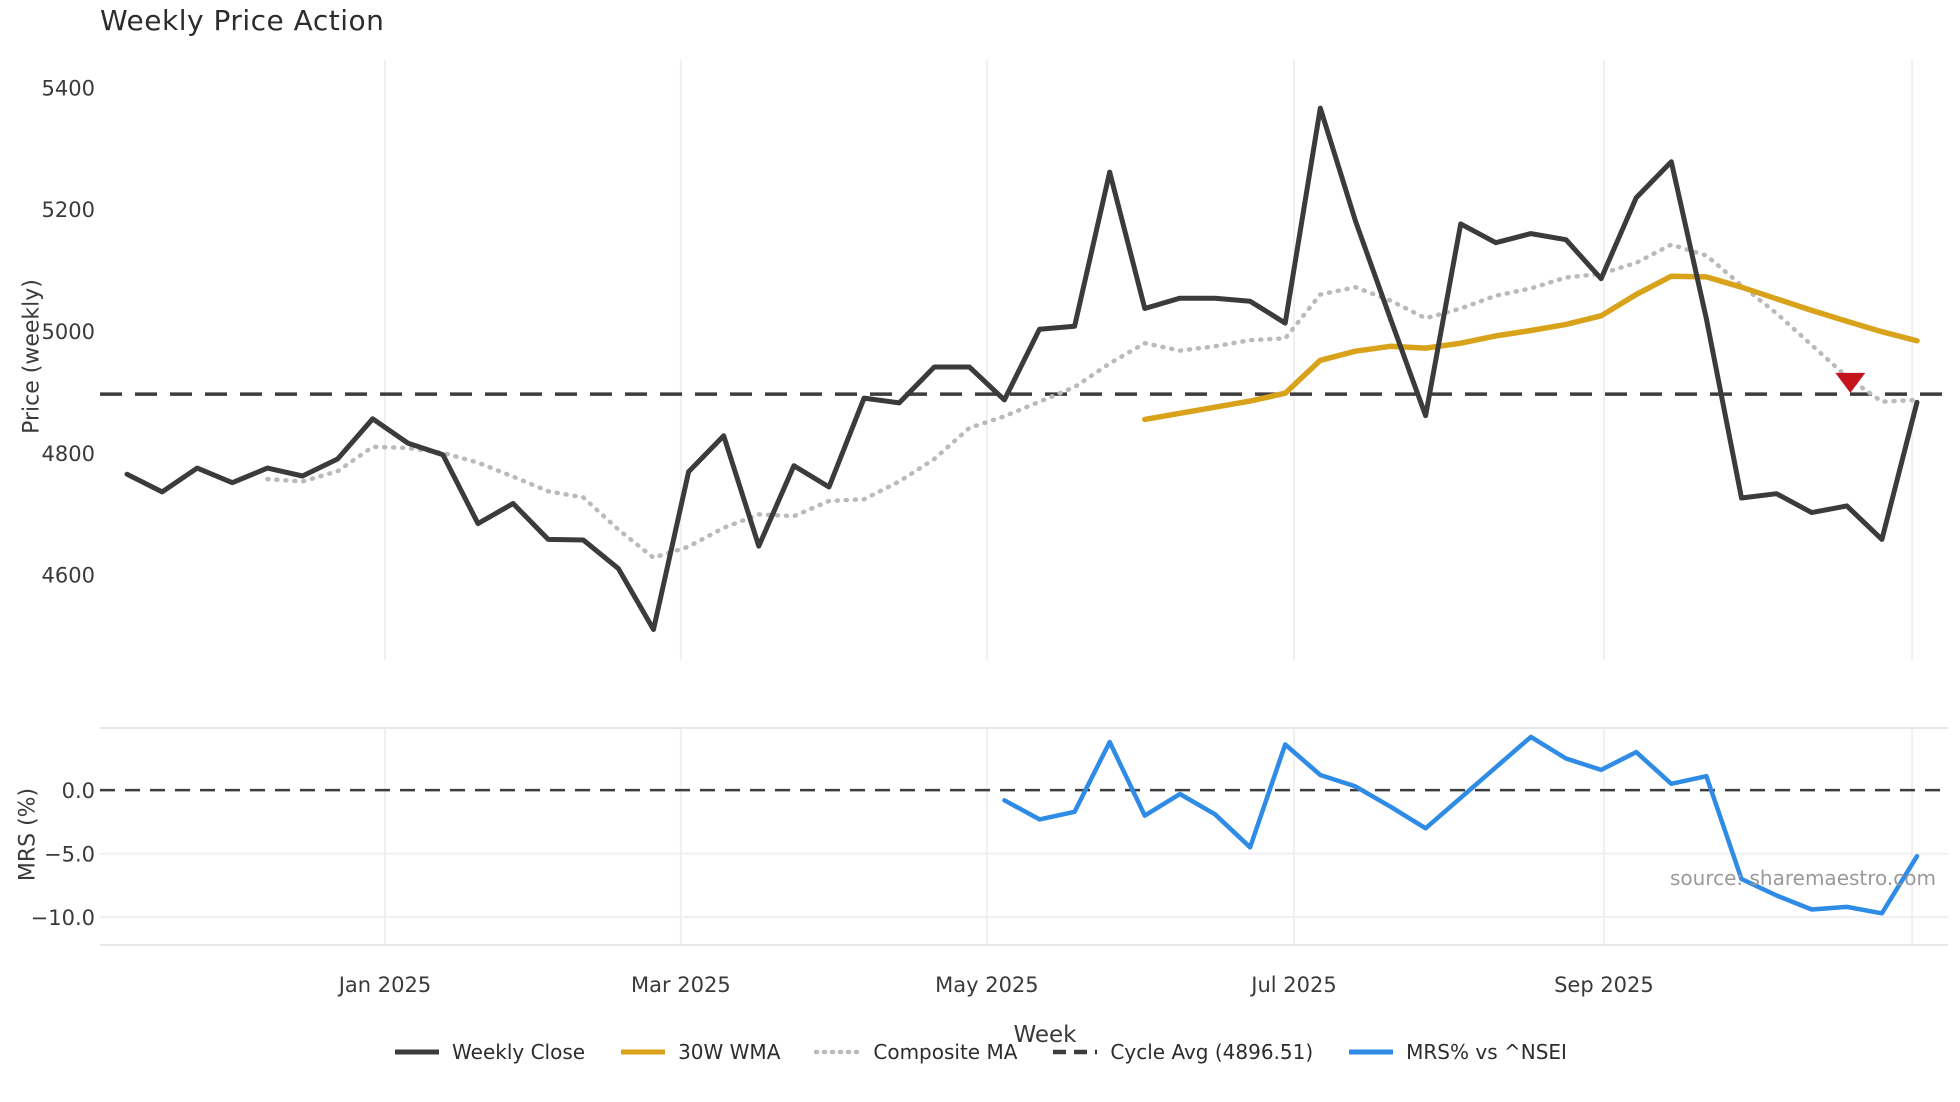 Image resolution: width=1960 pixels, height=1102 pixels. I want to click on price-ytick-4800: 4800, so click(68, 454).